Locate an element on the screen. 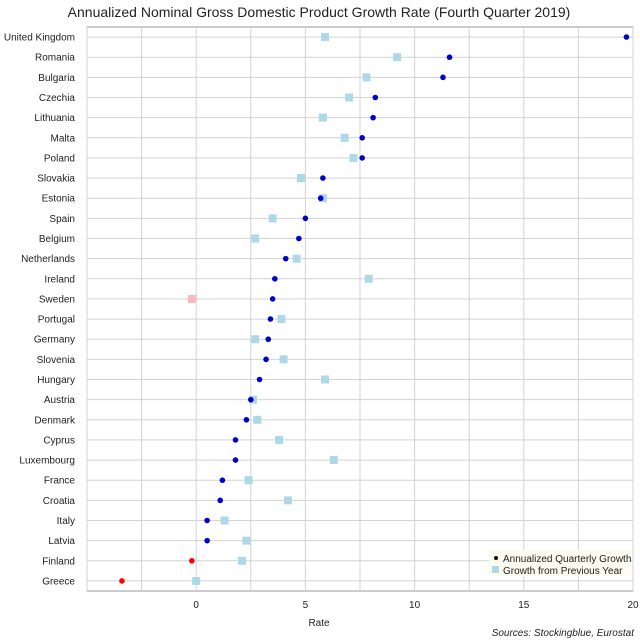 Image resolution: width=640 pixels, height=640 pixels. y-tick-label: Netherlands is located at coordinates (48, 259).